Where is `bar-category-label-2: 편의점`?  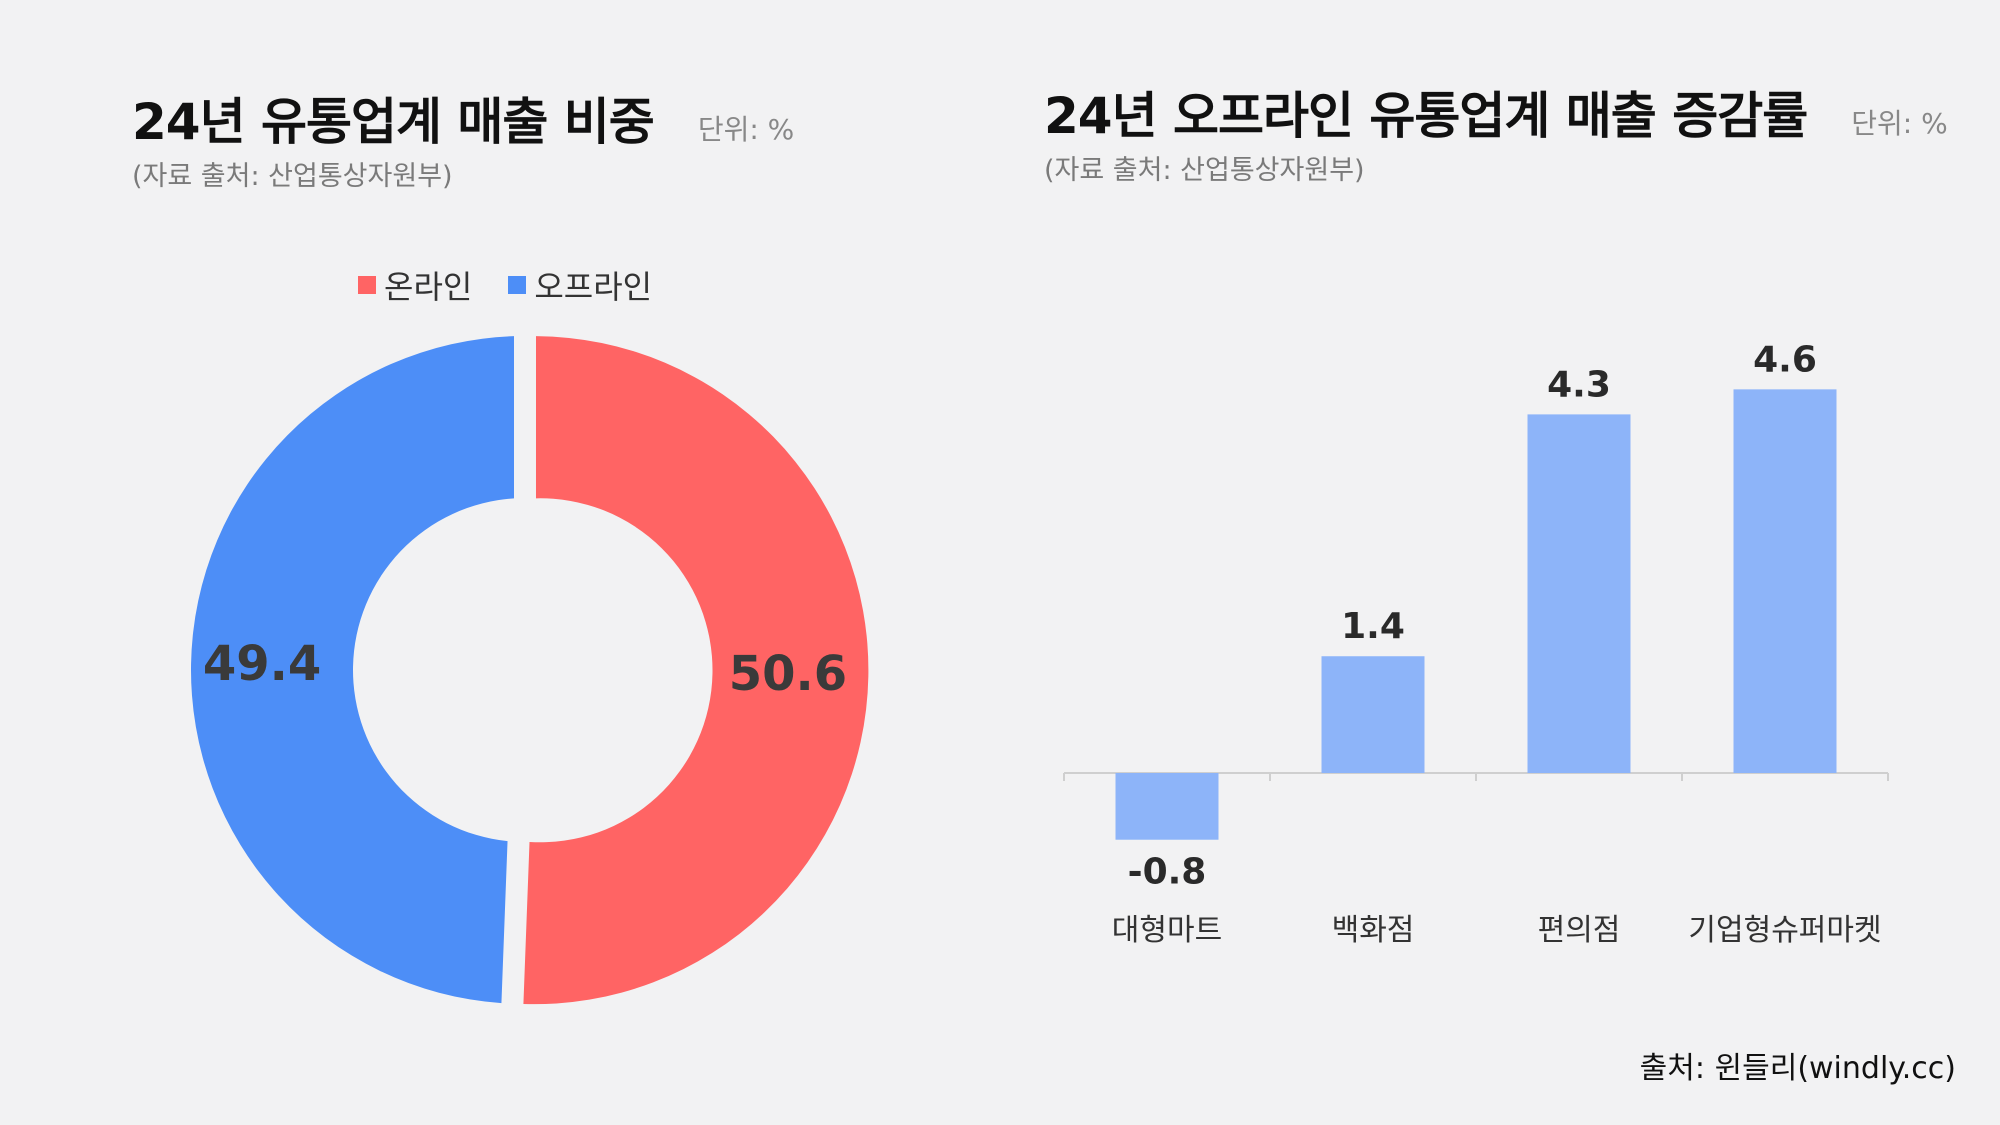 bar-category-label-2: 편의점 is located at coordinates (1579, 930).